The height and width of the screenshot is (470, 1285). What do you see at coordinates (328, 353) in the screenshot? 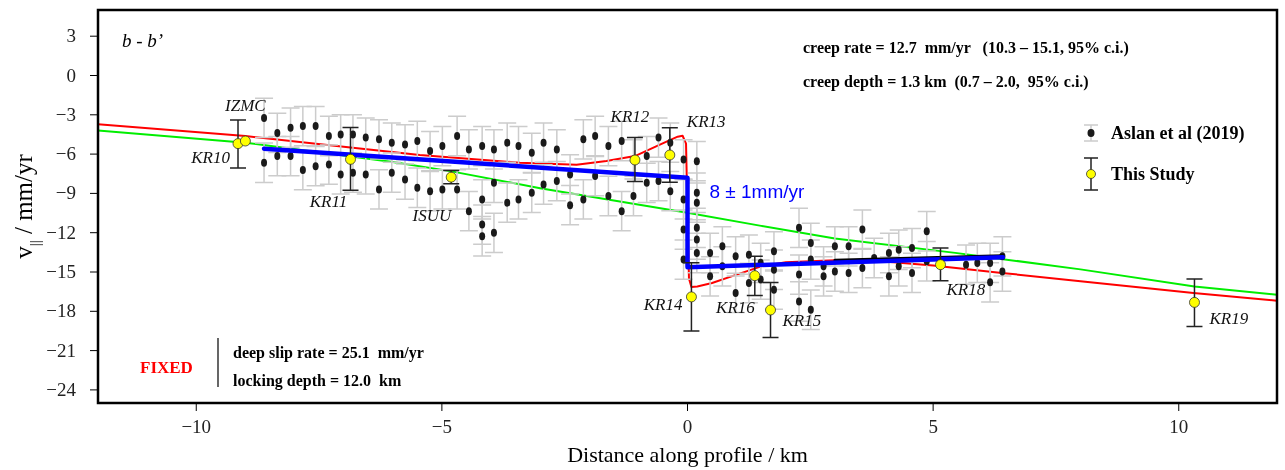
I see `annotation: deep slip rate = 25.1 mm/yr` at bounding box center [328, 353].